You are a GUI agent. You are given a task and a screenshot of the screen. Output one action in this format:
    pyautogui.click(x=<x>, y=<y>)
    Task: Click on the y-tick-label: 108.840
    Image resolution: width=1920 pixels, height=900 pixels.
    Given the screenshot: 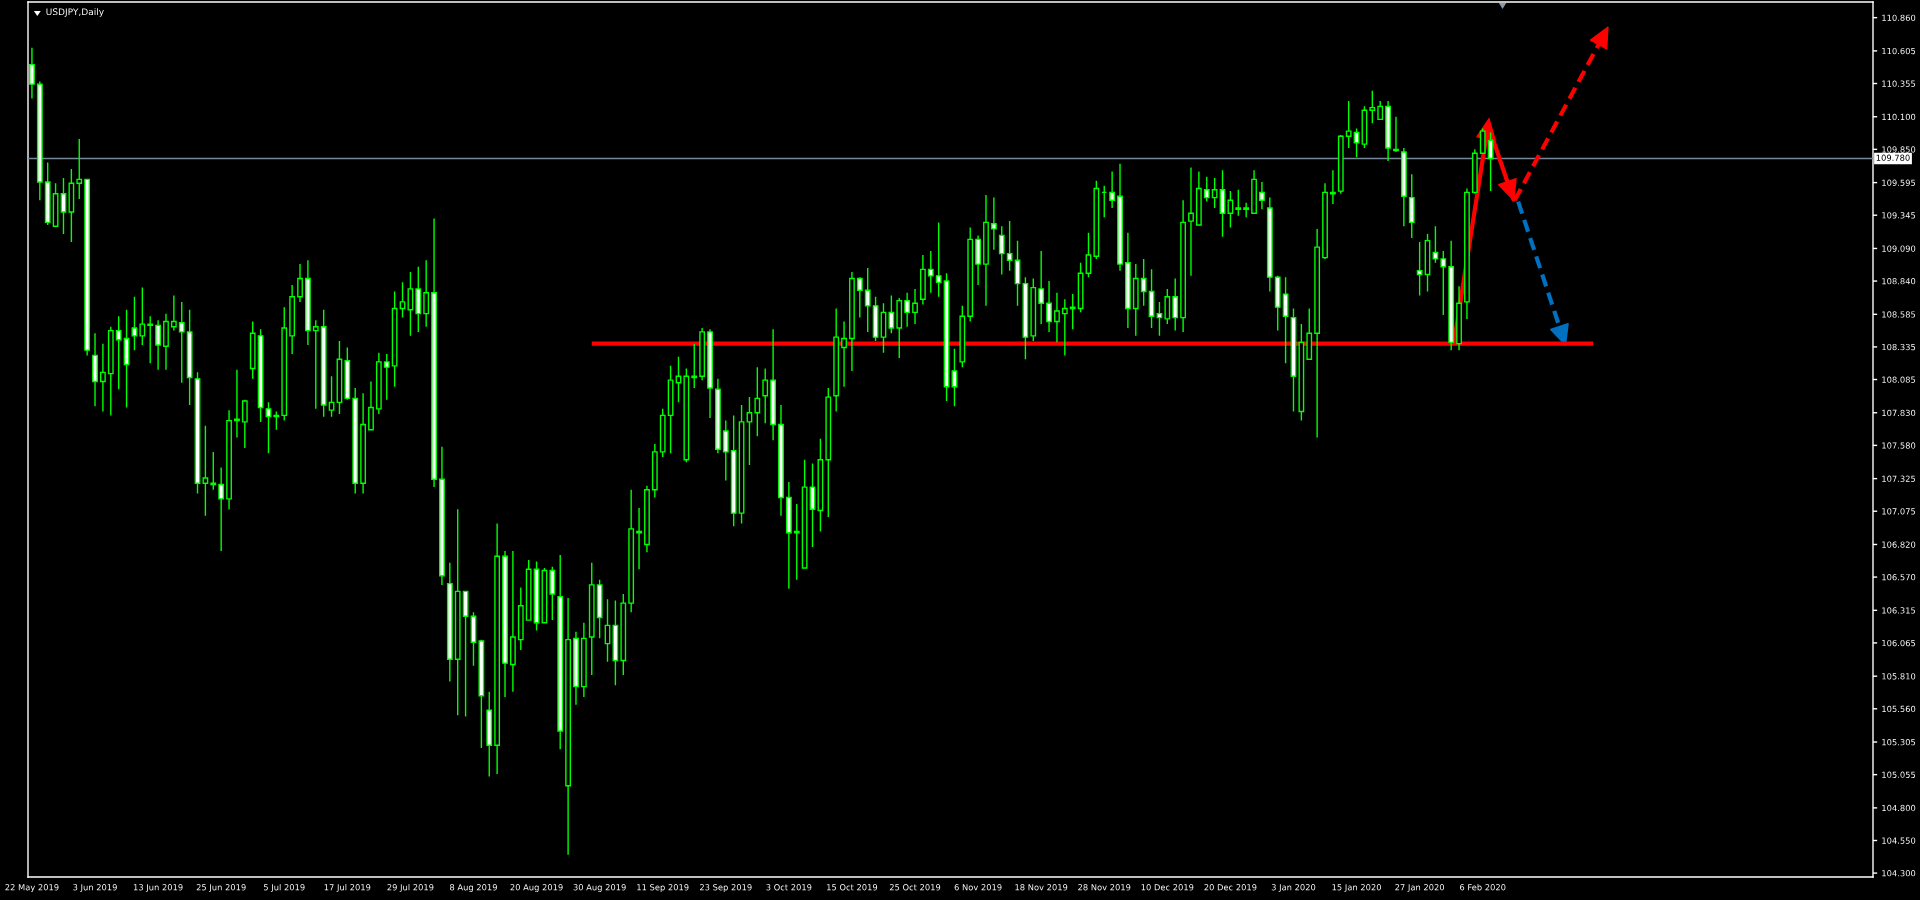 What is the action you would take?
    pyautogui.click(x=1899, y=281)
    